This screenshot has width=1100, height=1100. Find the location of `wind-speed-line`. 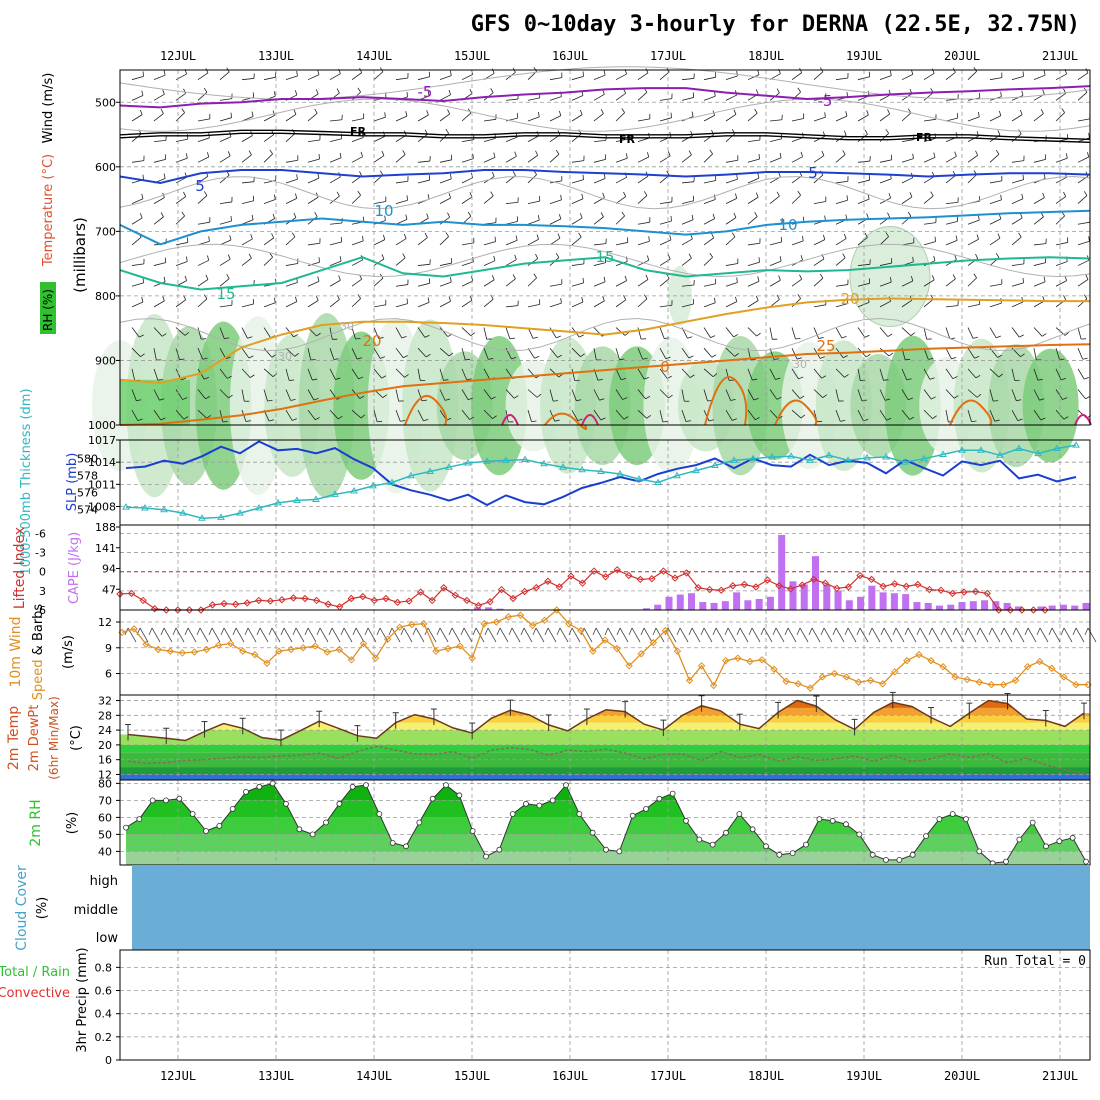

wind-speed-line is located at coordinates (604, 649).